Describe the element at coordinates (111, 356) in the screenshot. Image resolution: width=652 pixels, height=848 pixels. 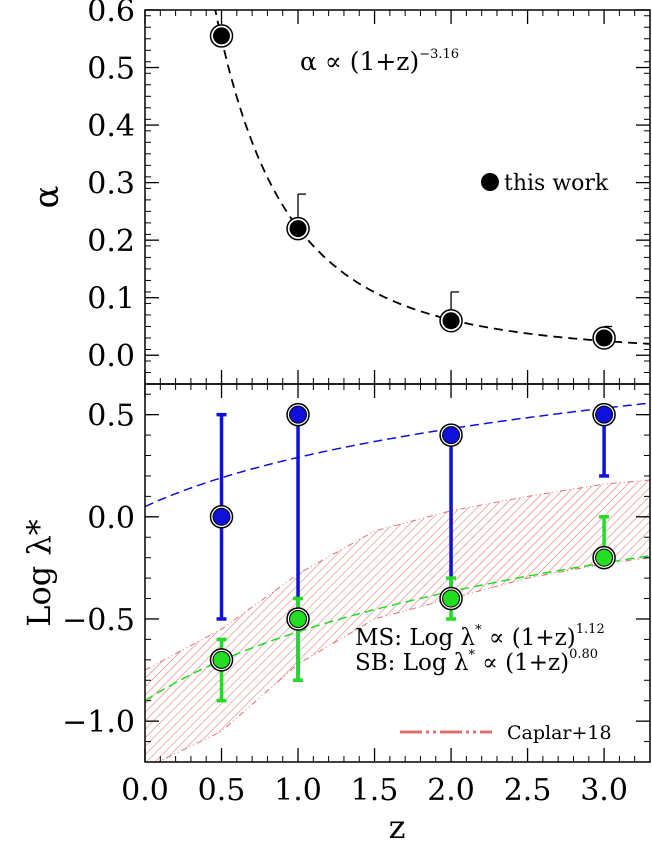
I see `top-y-tick-label: 0.0` at that location.